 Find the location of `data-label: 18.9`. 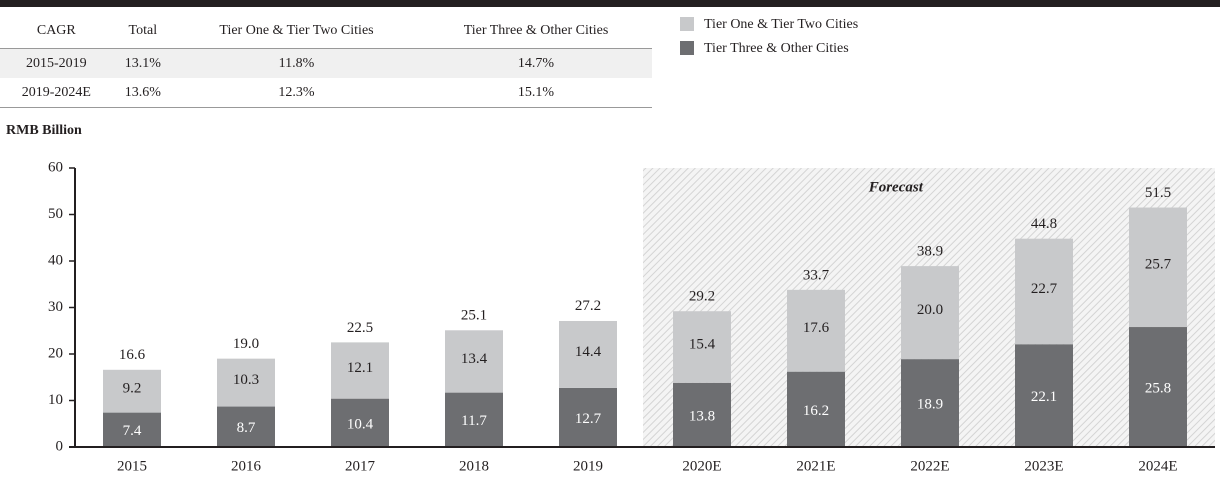

data-label: 18.9 is located at coordinates (930, 404).